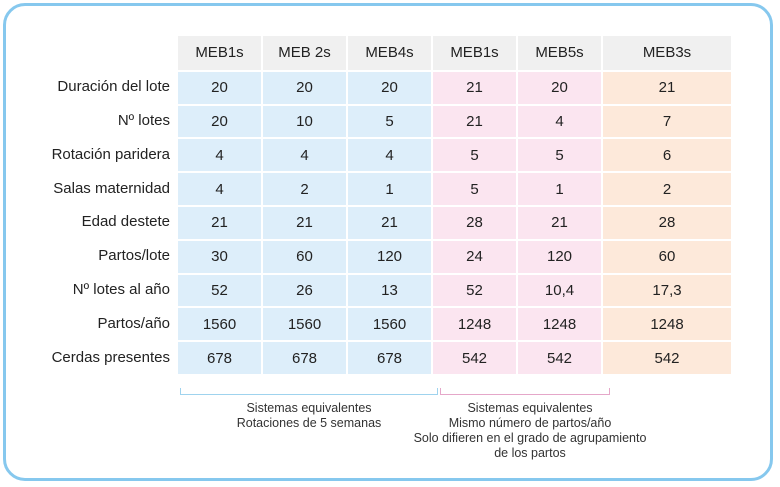 Image resolution: width=780 pixels, height=487 pixels. I want to click on row-label: Nº lotes, so click(143, 120).